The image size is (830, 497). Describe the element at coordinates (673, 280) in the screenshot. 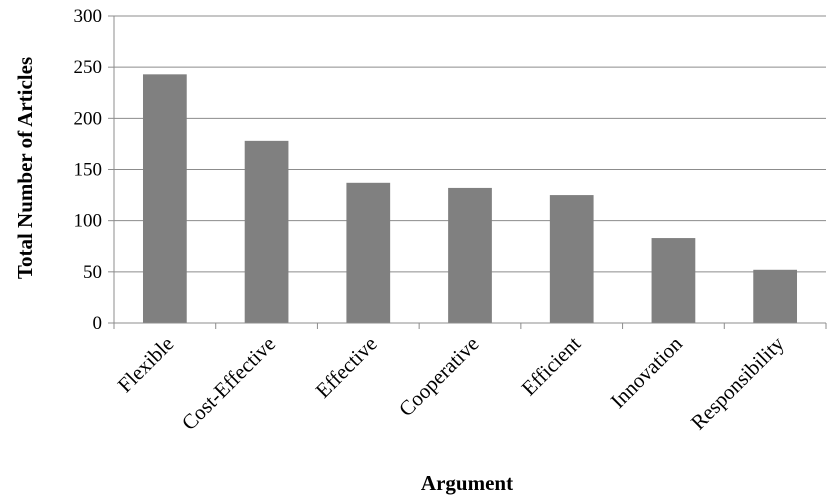

I see `bar-innovation` at that location.